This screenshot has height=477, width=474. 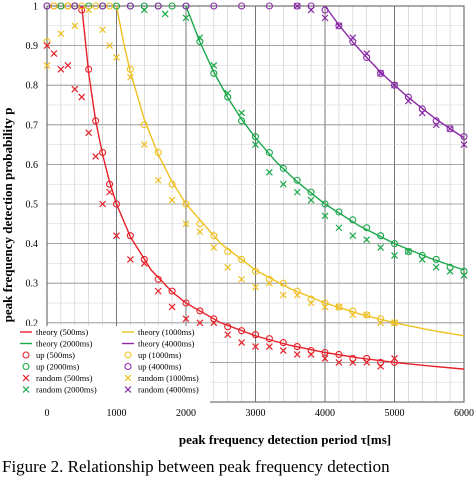 What do you see at coordinates (464, 413) in the screenshot?
I see `x-tick-label: 6000` at bounding box center [464, 413].